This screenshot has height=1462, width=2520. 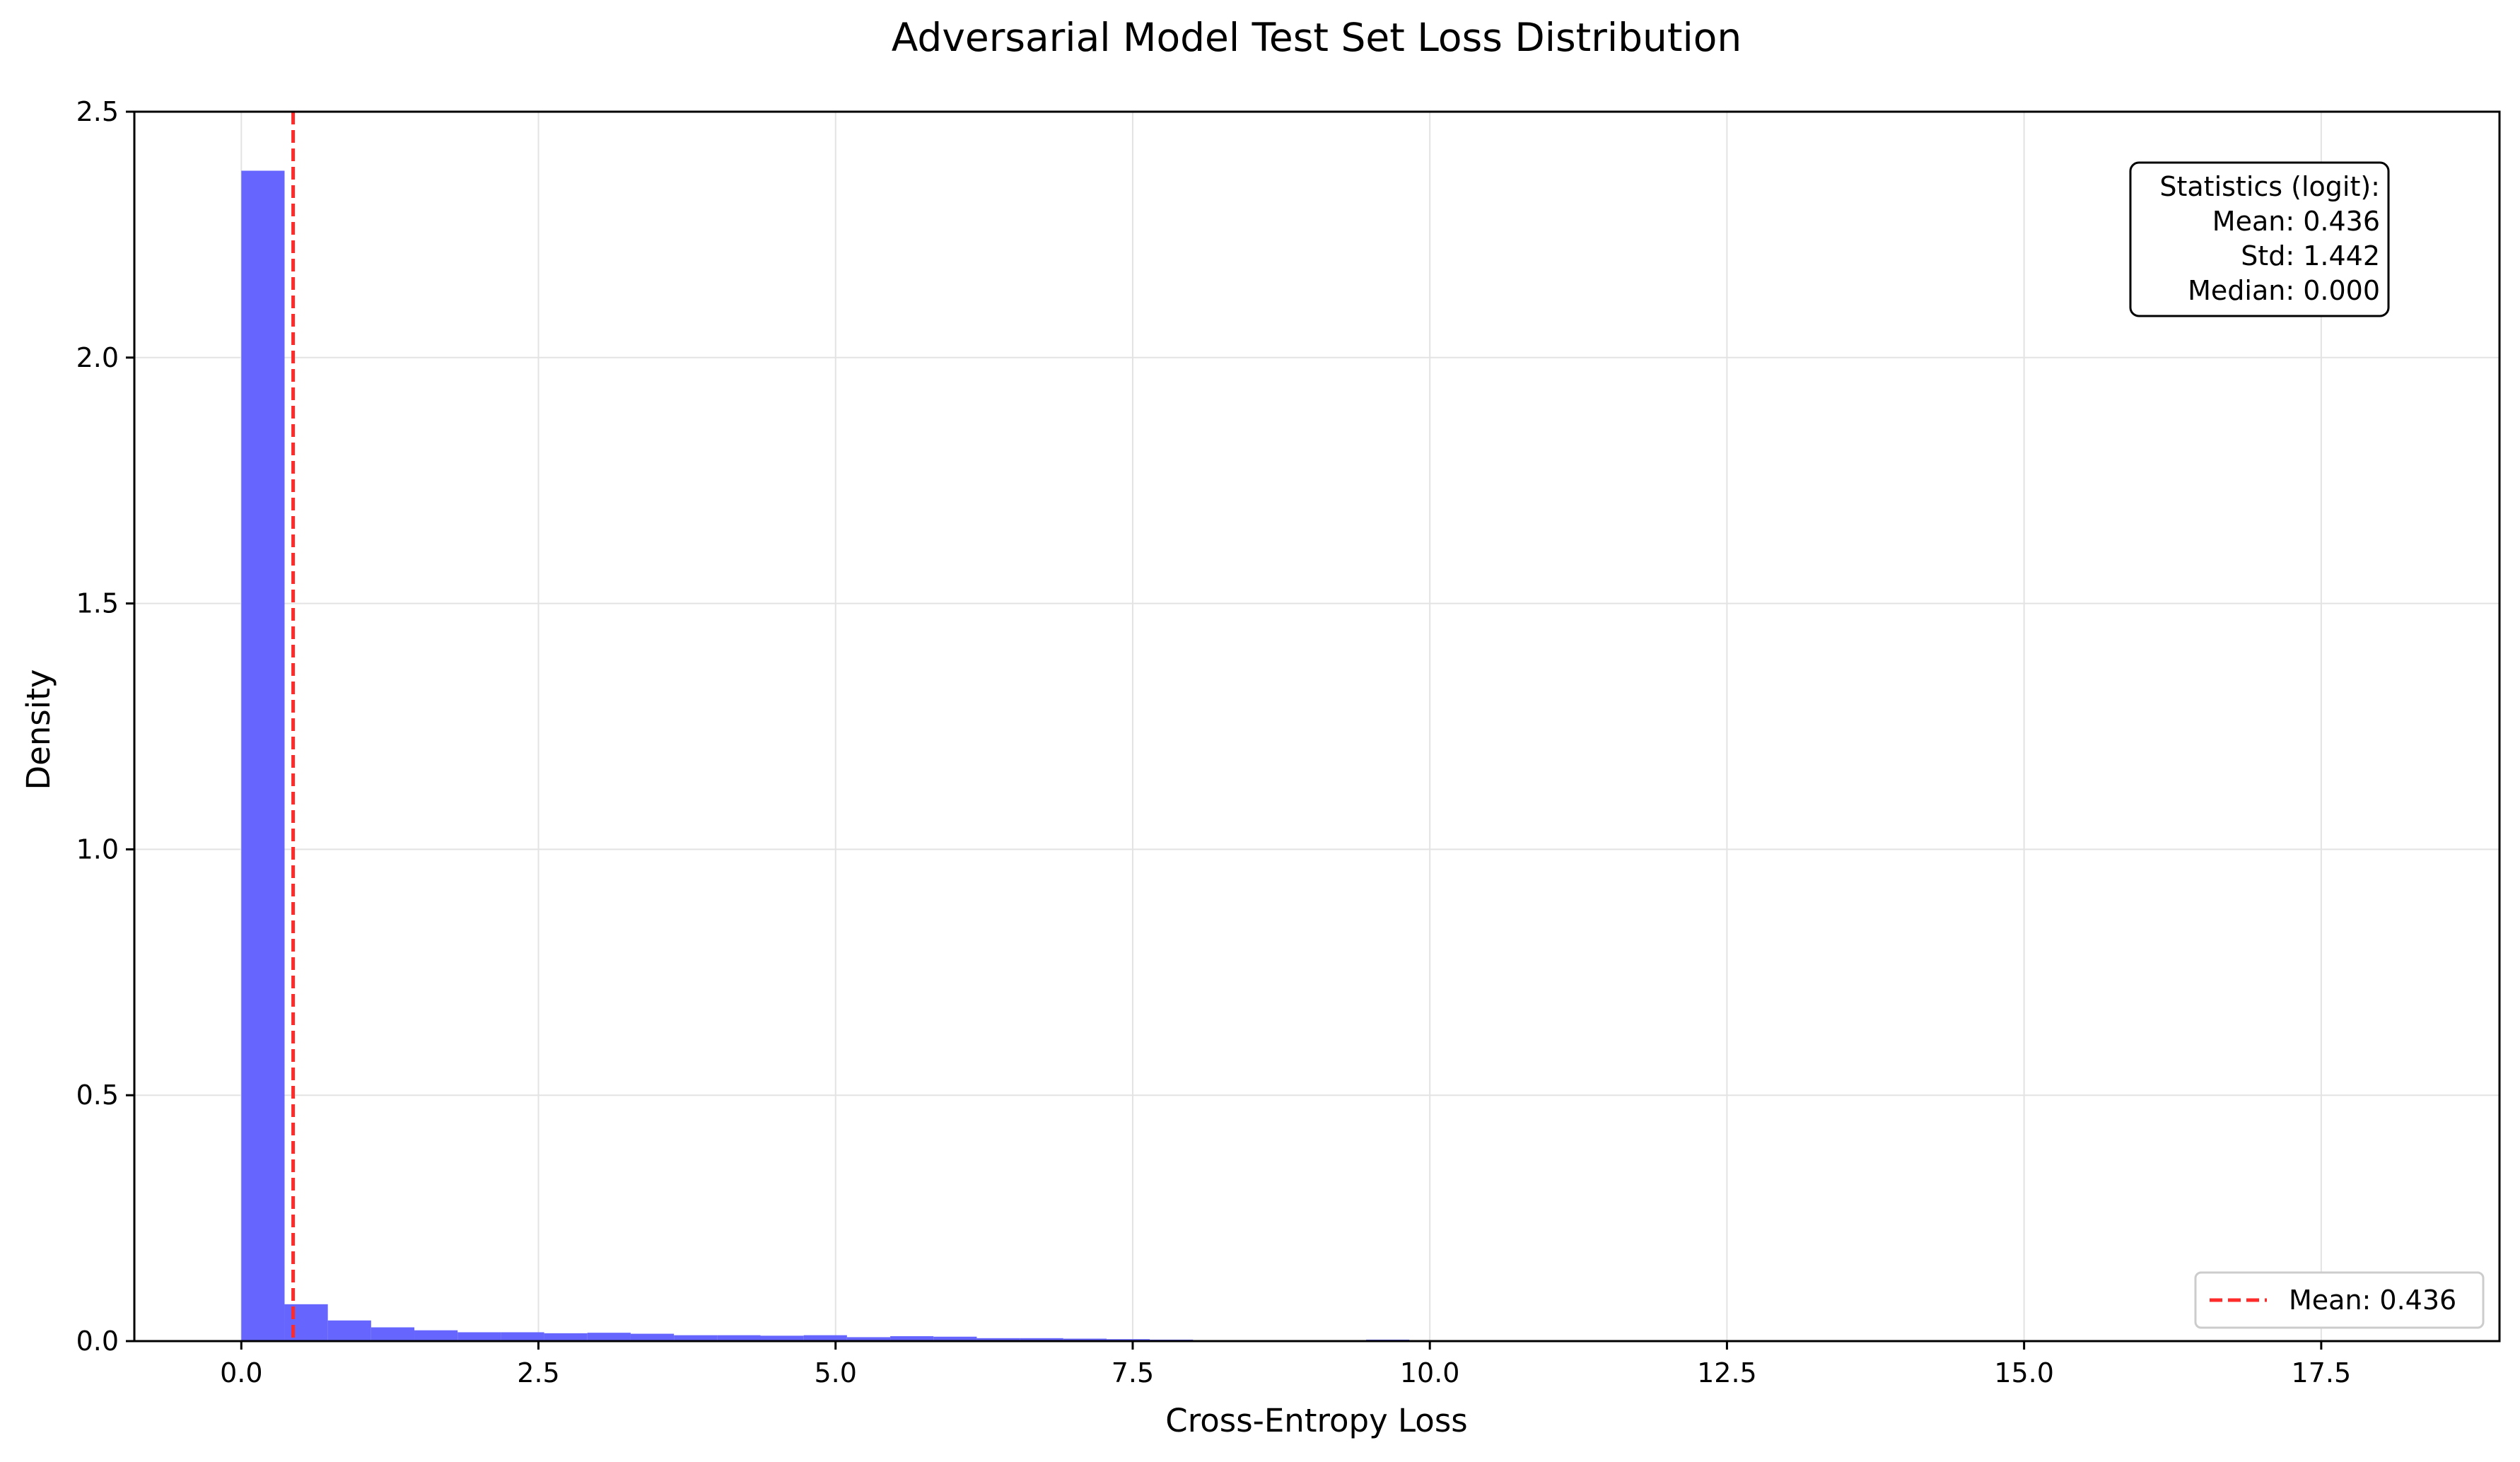 What do you see at coordinates (2372, 1300) in the screenshot?
I see `legend-mean-label: Mean: 0.436` at bounding box center [2372, 1300].